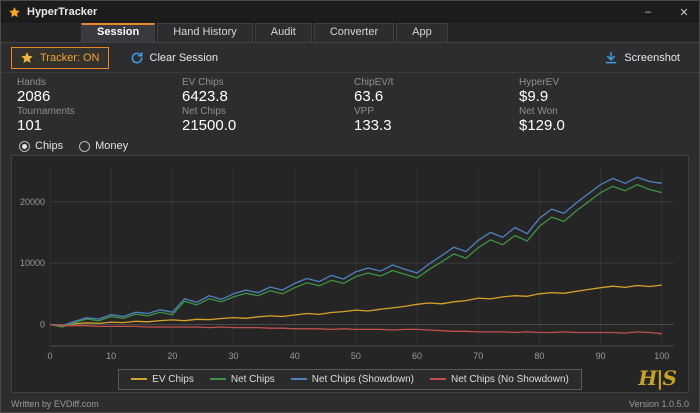  I want to click on stat-label: EV Chips, so click(203, 82).